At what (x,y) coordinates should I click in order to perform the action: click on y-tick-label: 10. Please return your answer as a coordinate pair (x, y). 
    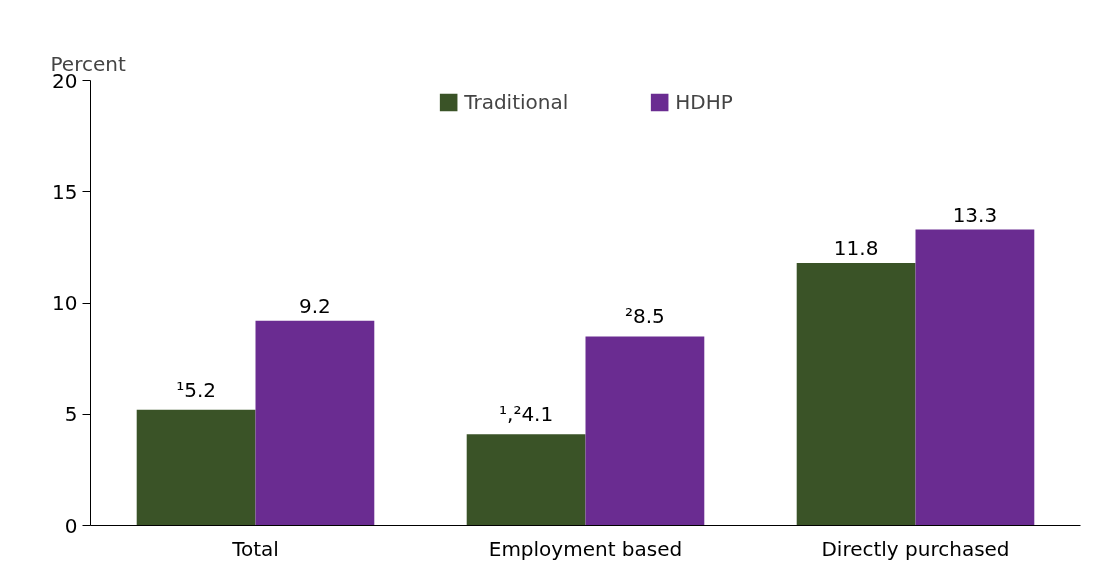
    Looking at the image, I should click on (65, 303).